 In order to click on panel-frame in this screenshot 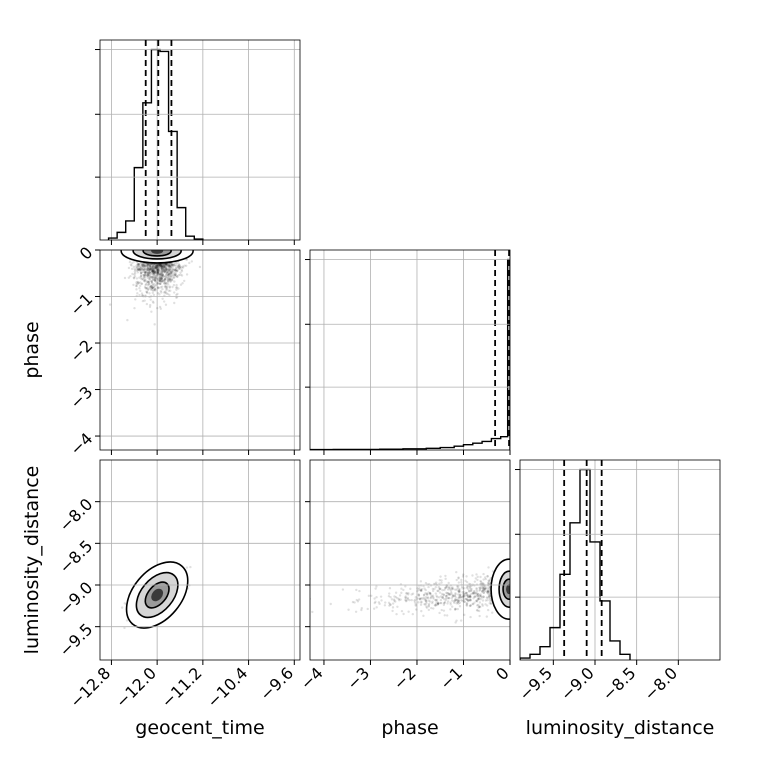, I will do `click(410, 350)`.